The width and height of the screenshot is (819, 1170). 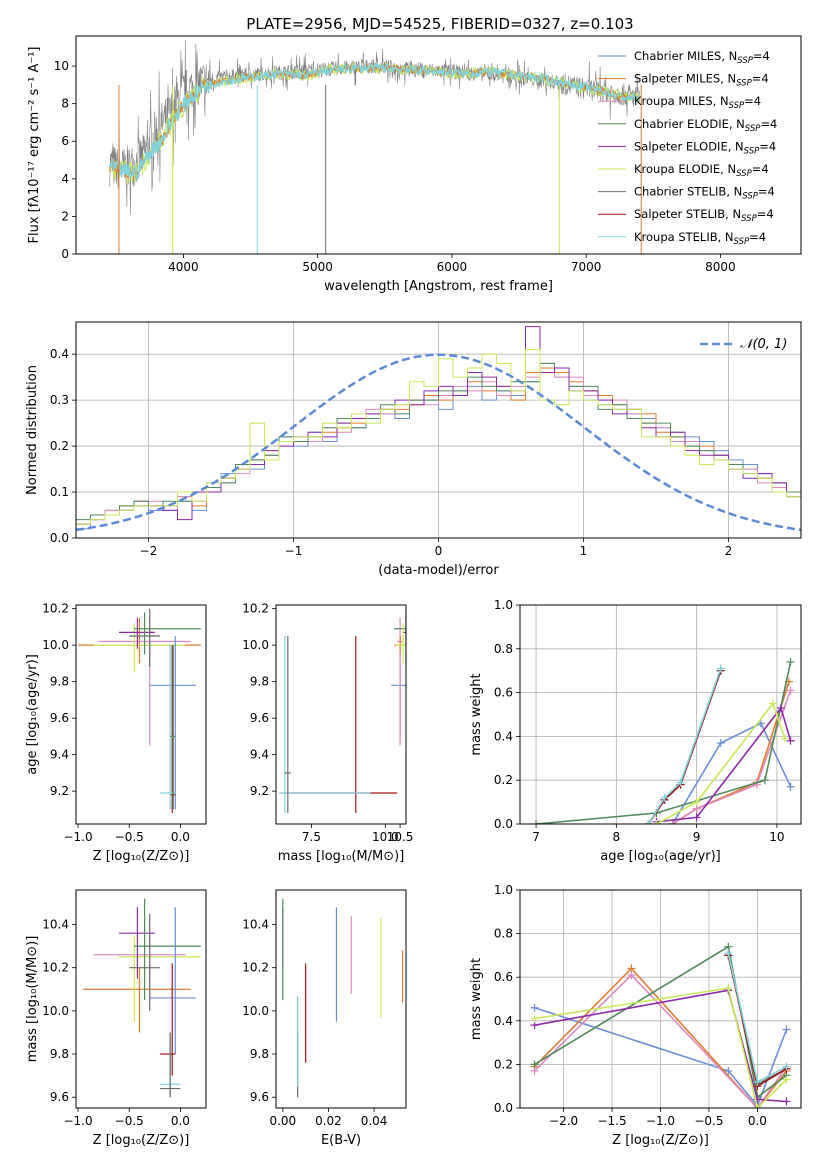 I want to click on x-tick-label: 7000, so click(x=586, y=267).